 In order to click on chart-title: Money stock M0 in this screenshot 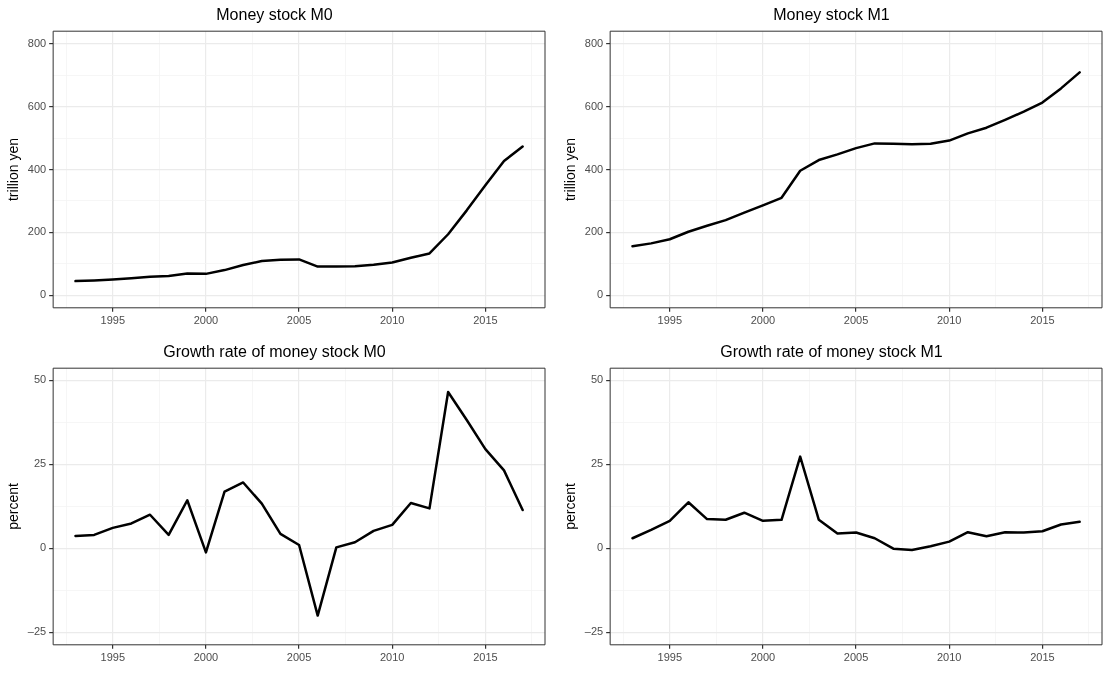, I will do `click(274, 15)`.